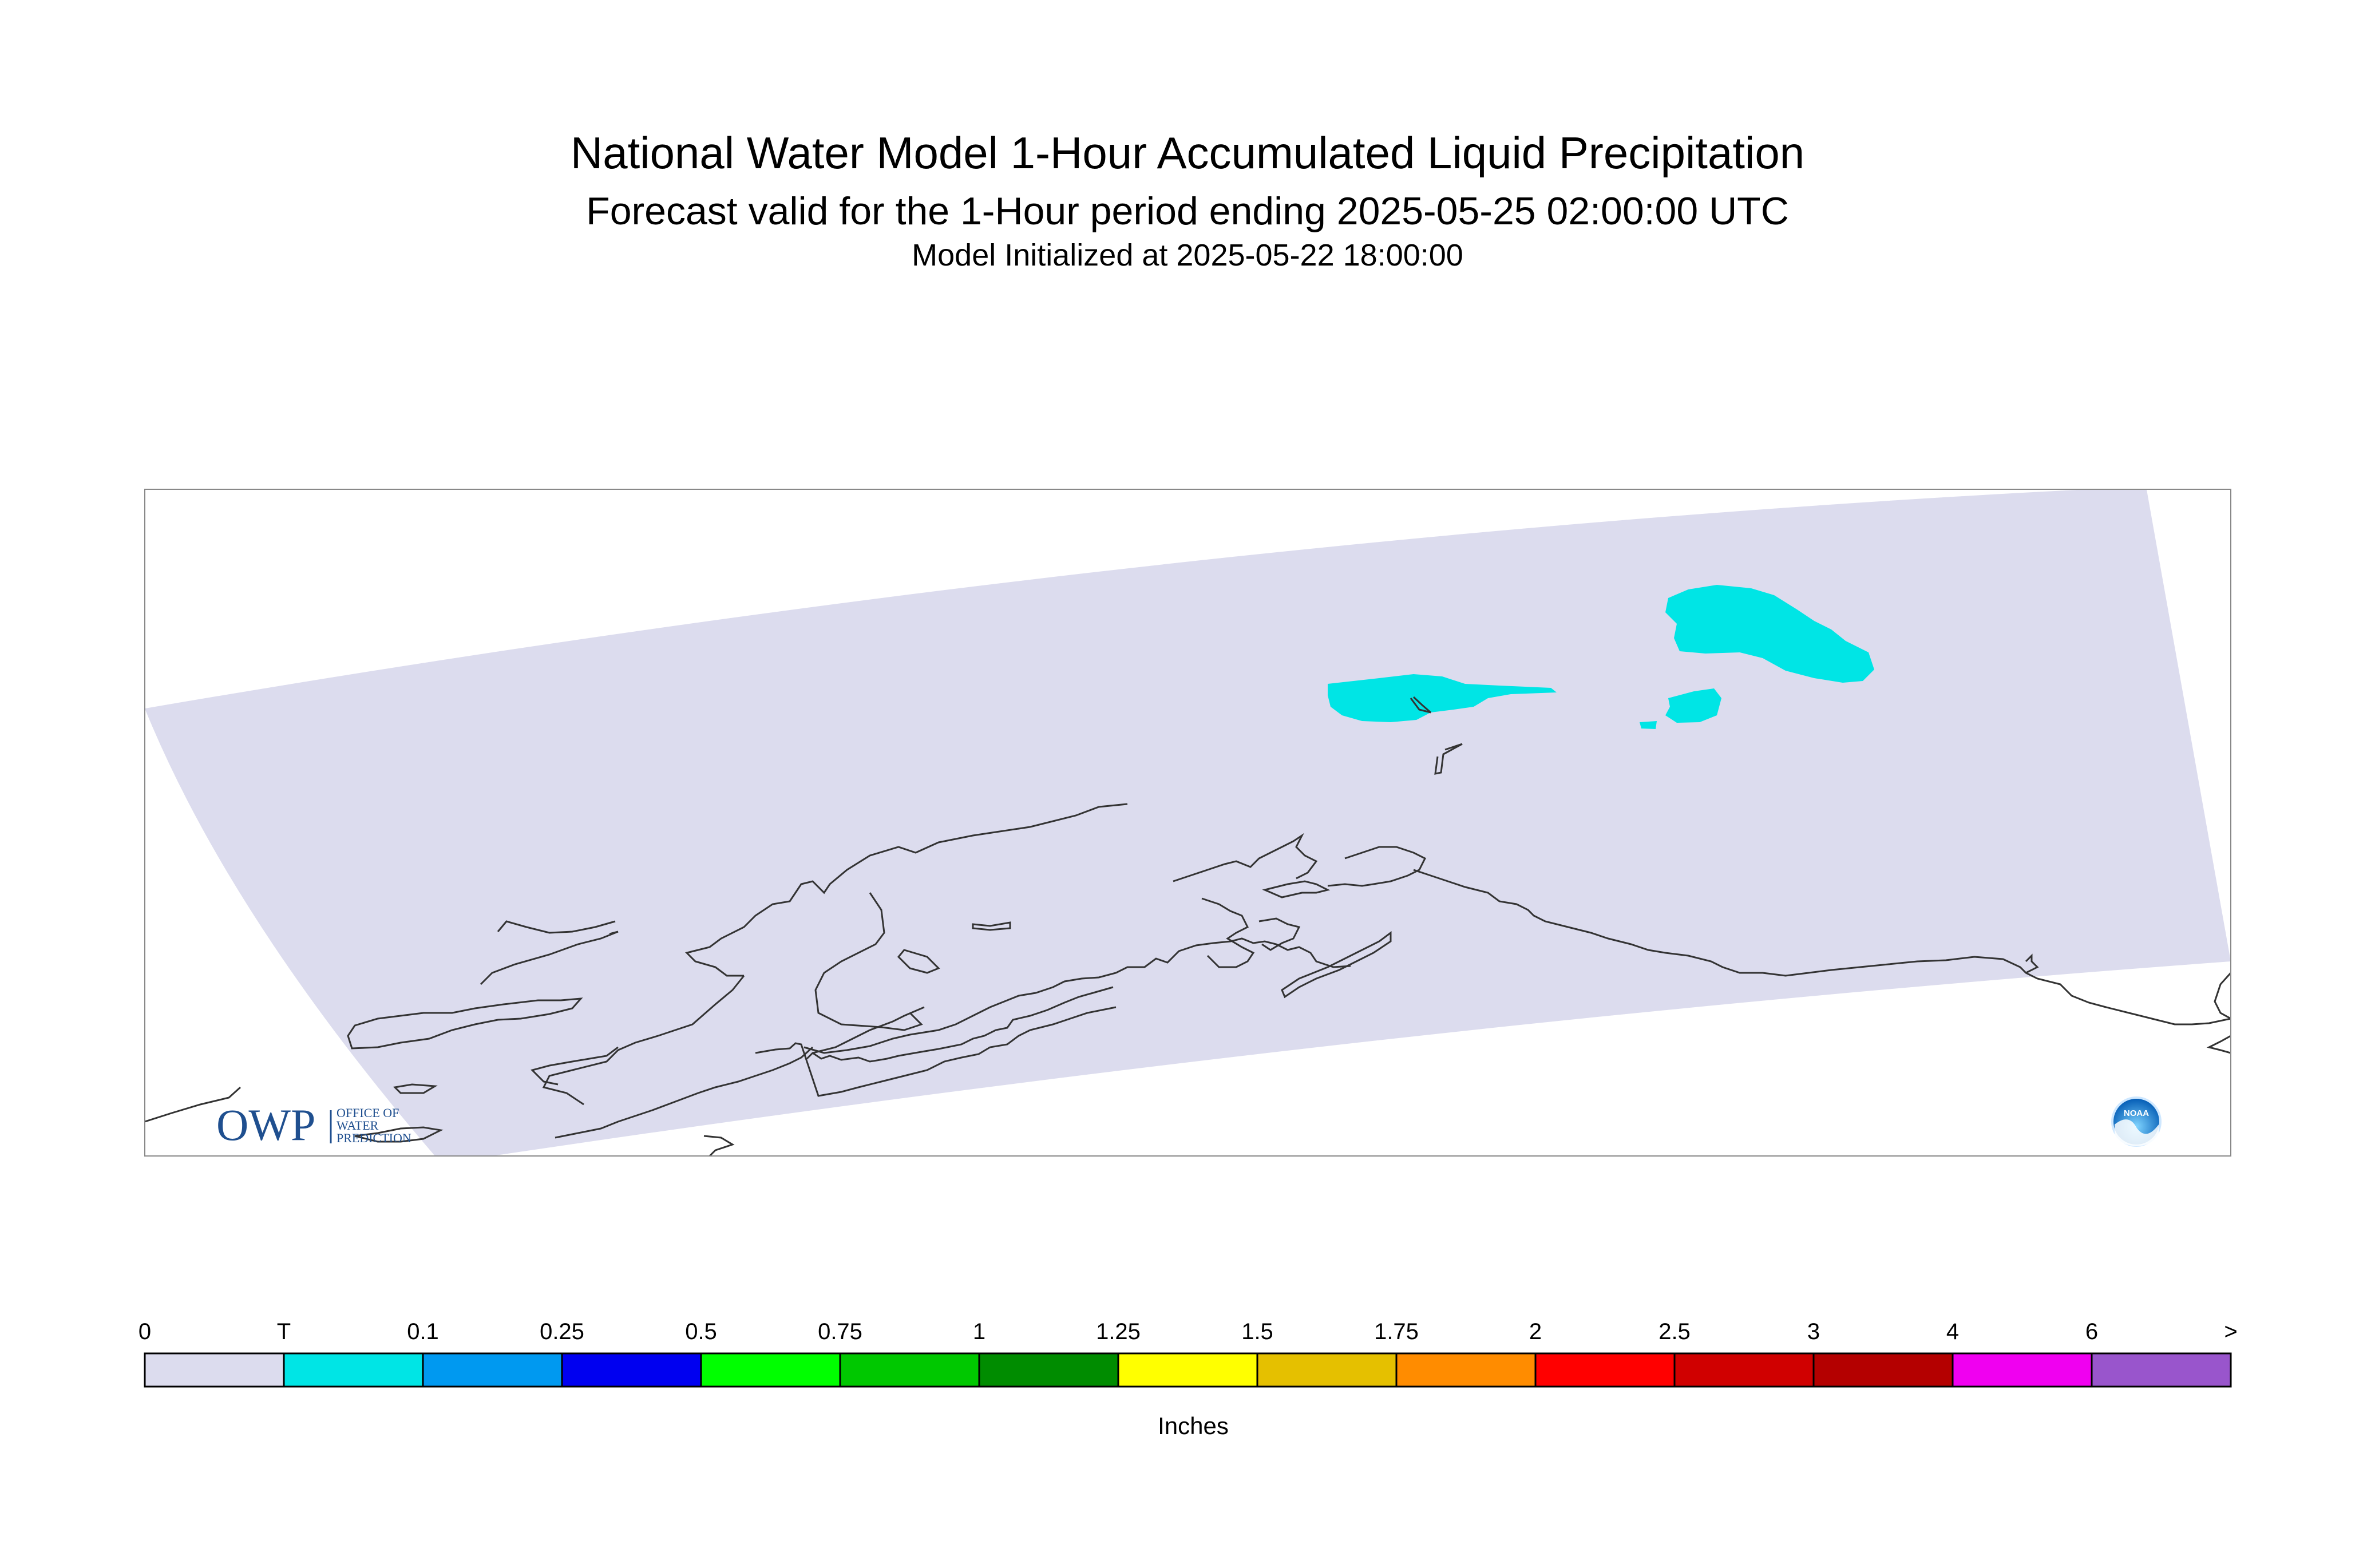  What do you see at coordinates (1953, 1331) in the screenshot?
I see `legend-label: 4` at bounding box center [1953, 1331].